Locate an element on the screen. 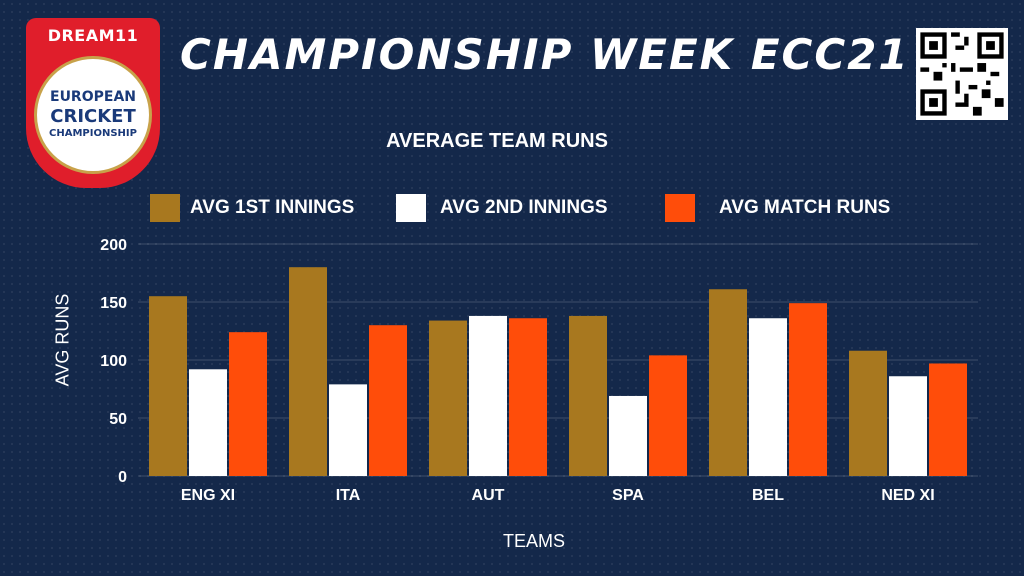  x-tick-label: ITA is located at coordinates (348, 495).